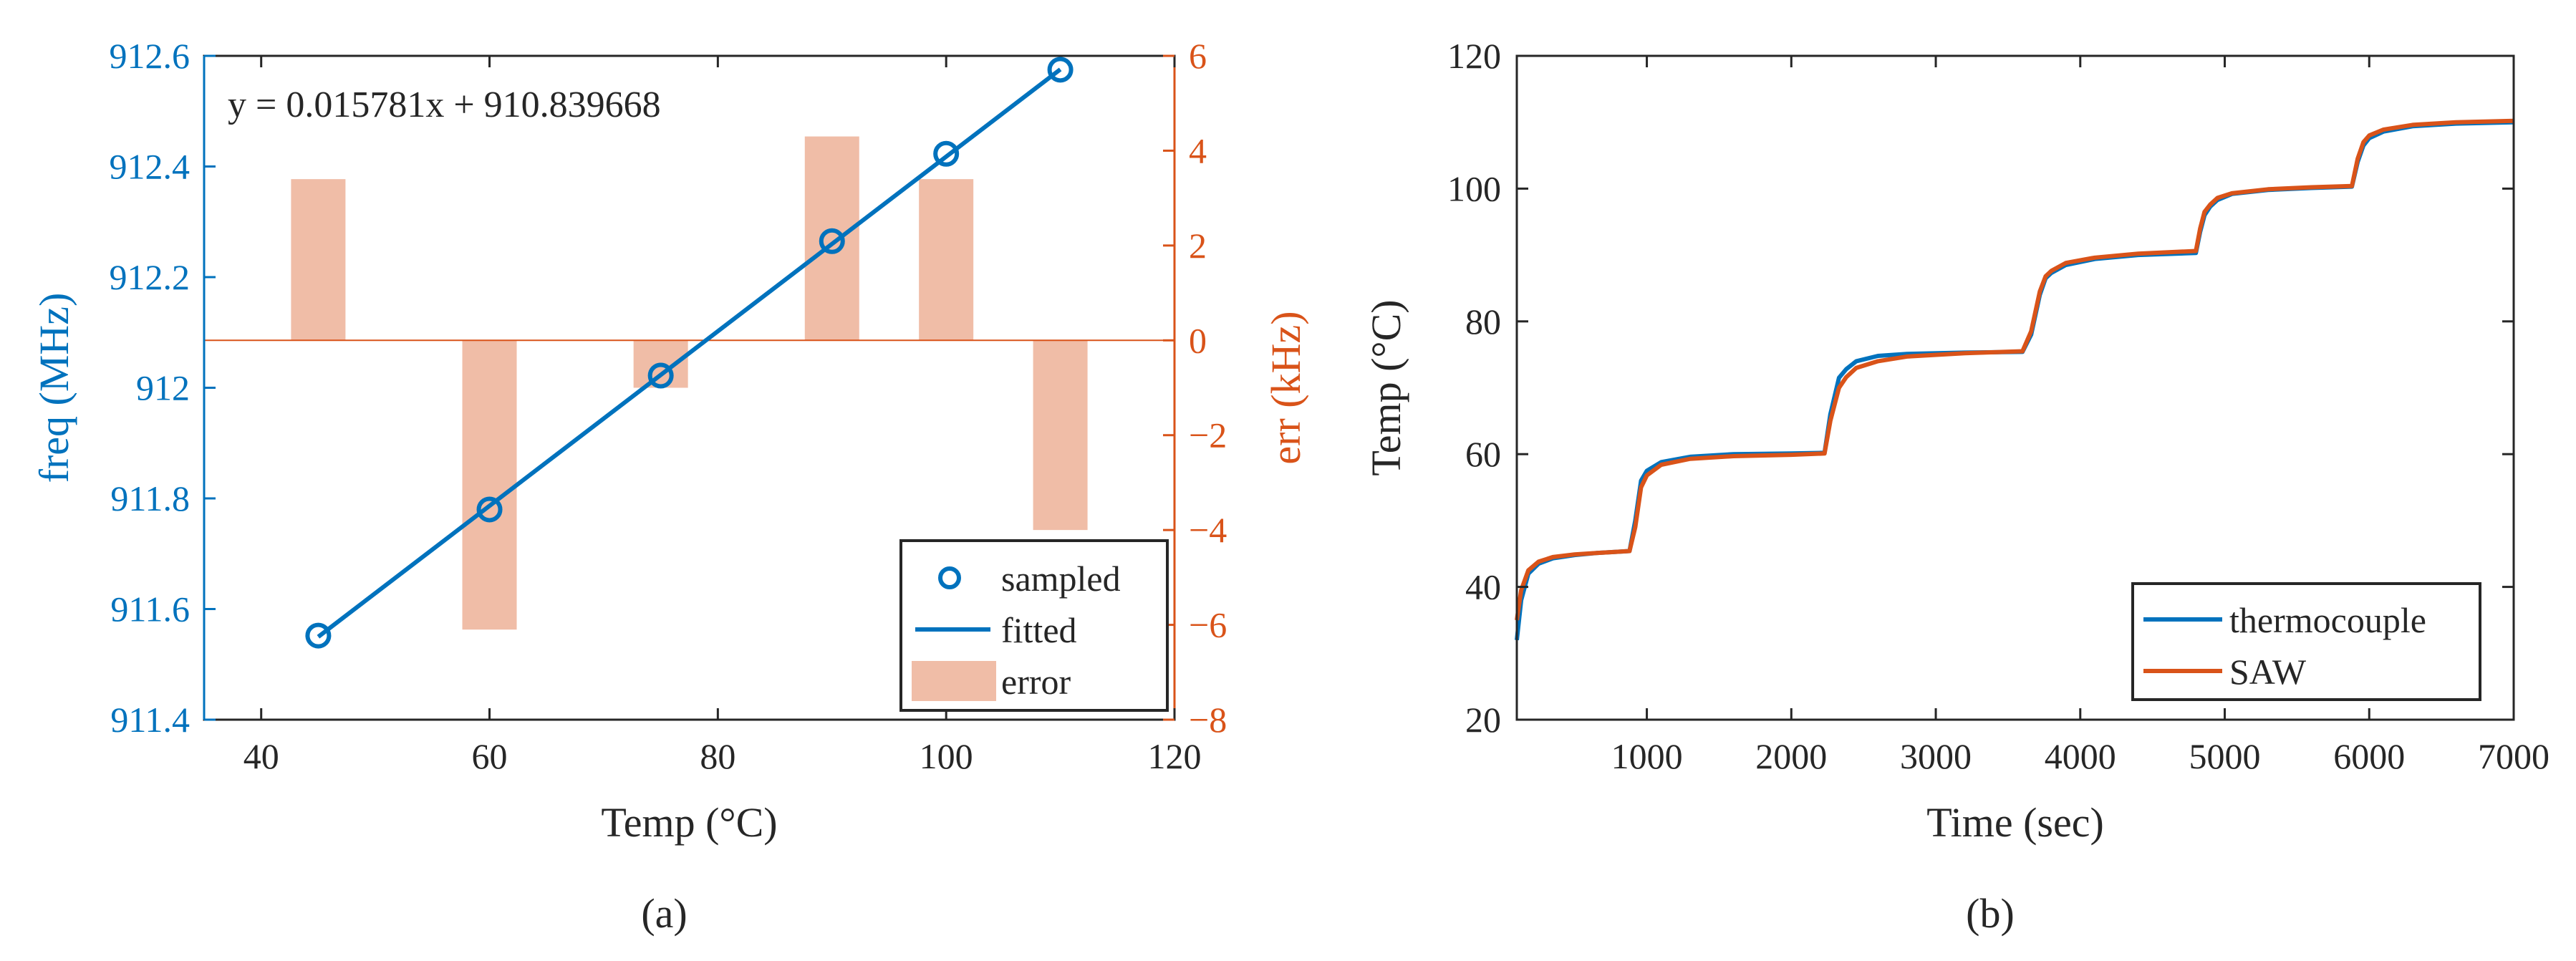  What do you see at coordinates (261, 756) in the screenshot?
I see `x-tick-label-a-40: 40` at bounding box center [261, 756].